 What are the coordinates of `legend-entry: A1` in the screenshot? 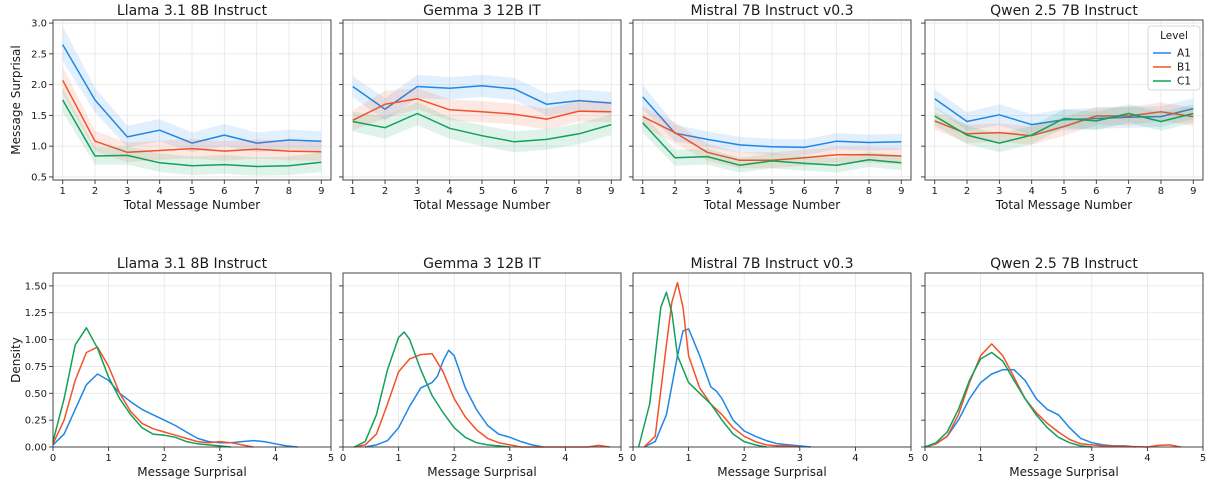 It's located at (1184, 54).